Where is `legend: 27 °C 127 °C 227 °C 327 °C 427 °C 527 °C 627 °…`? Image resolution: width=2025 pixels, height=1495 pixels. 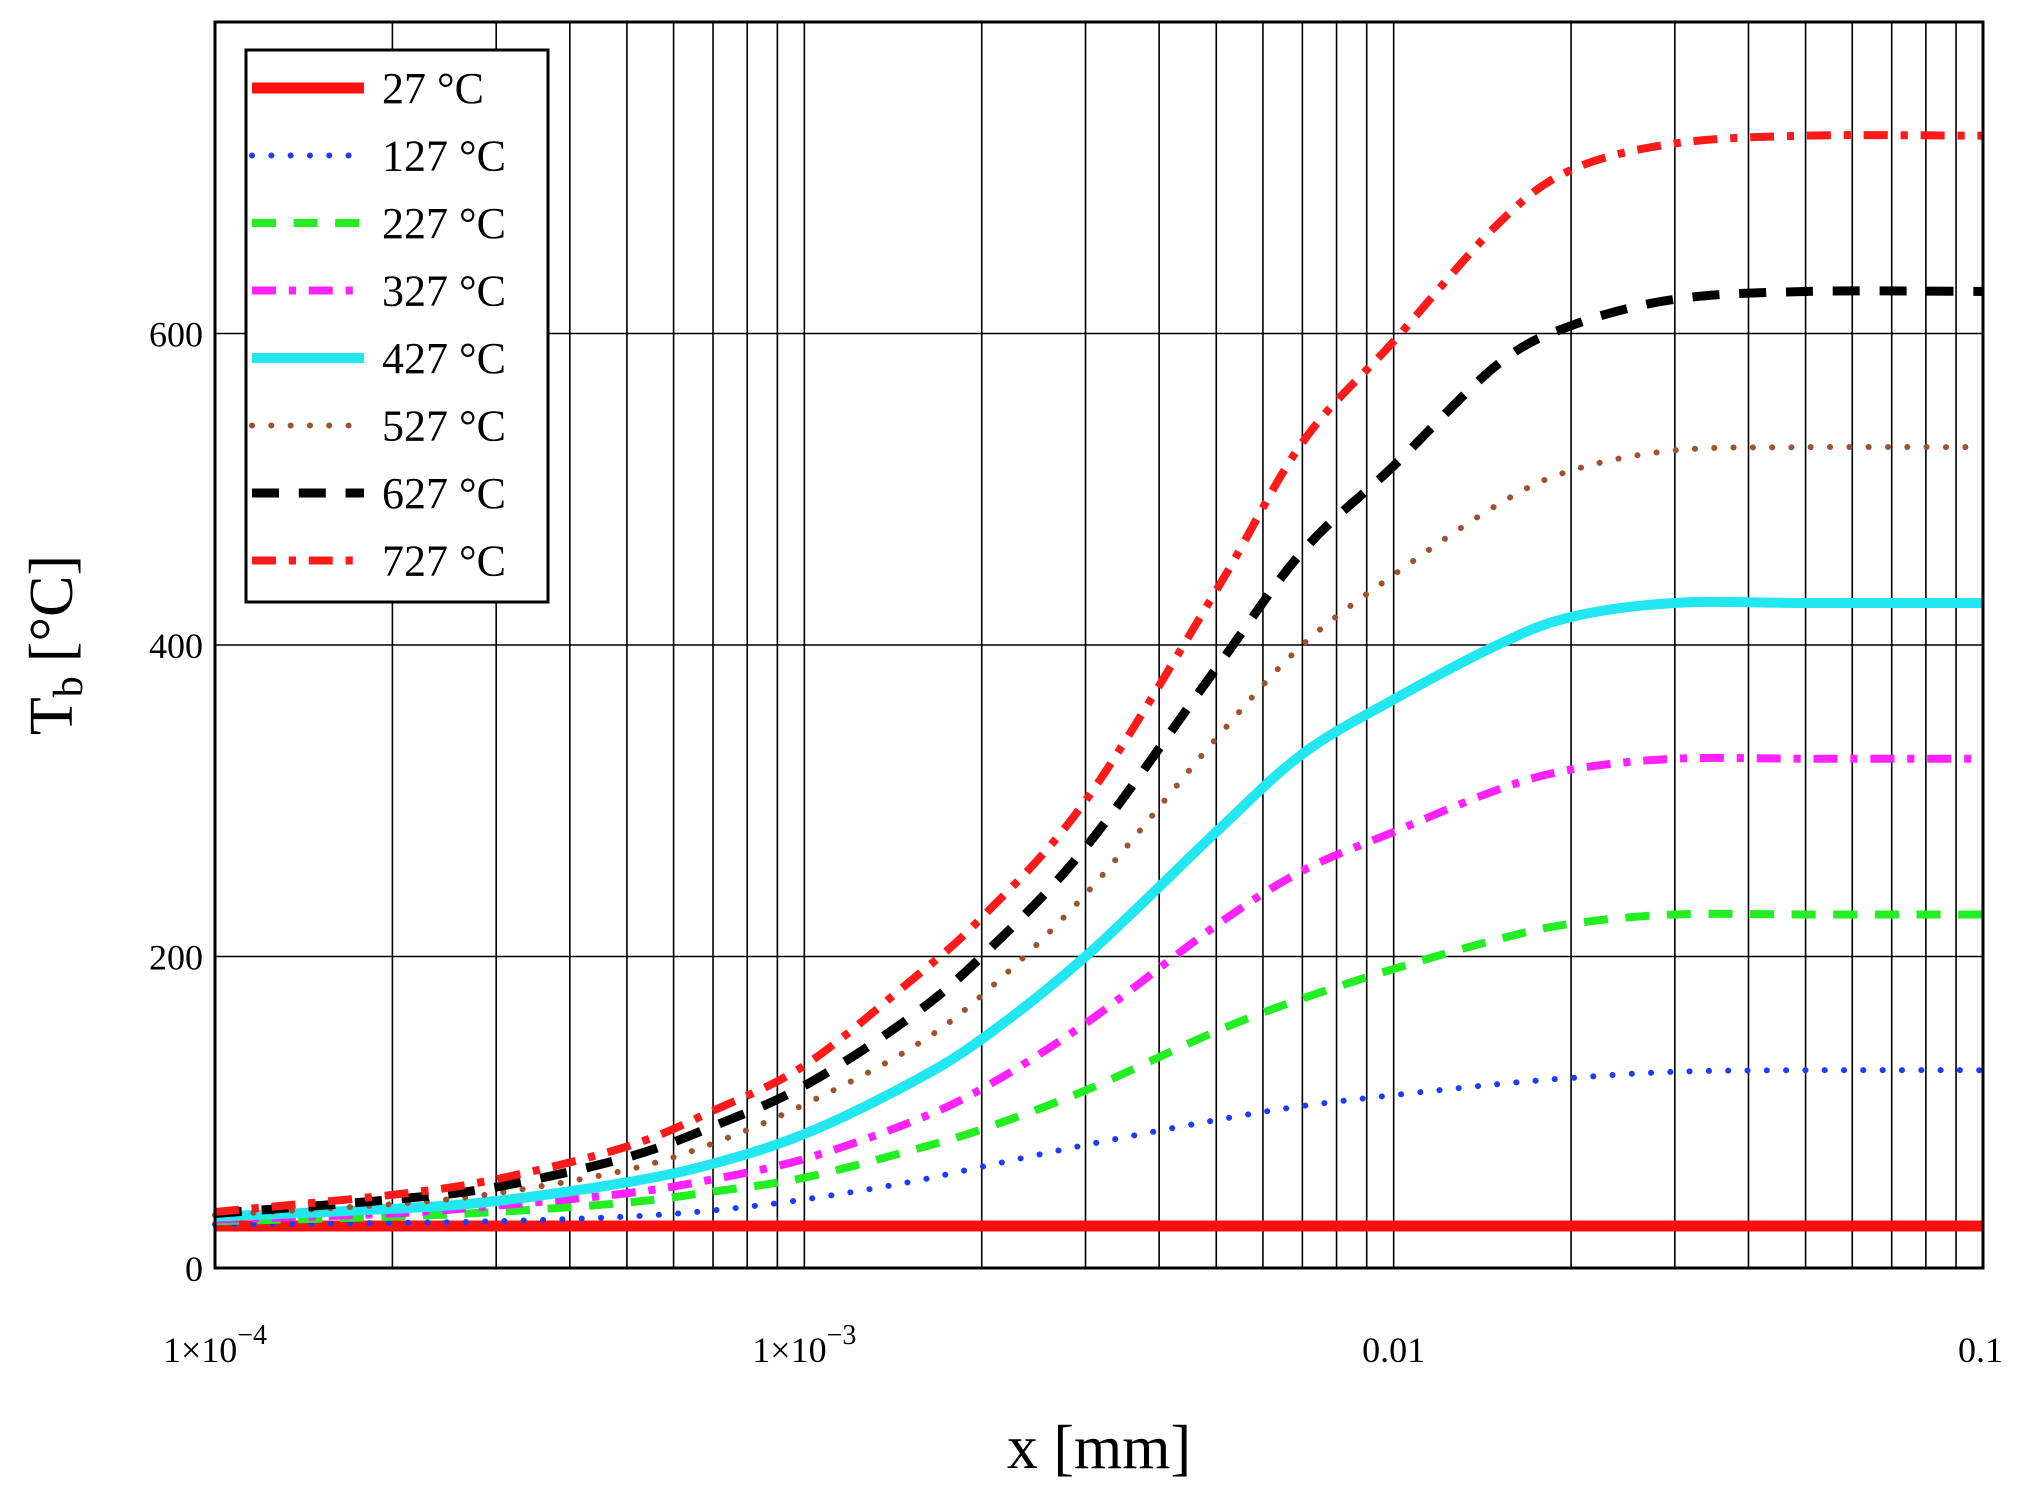 legend: 27 °C 127 °C 227 °C 327 °C 427 °C 527 °C 627 °… is located at coordinates (397, 326).